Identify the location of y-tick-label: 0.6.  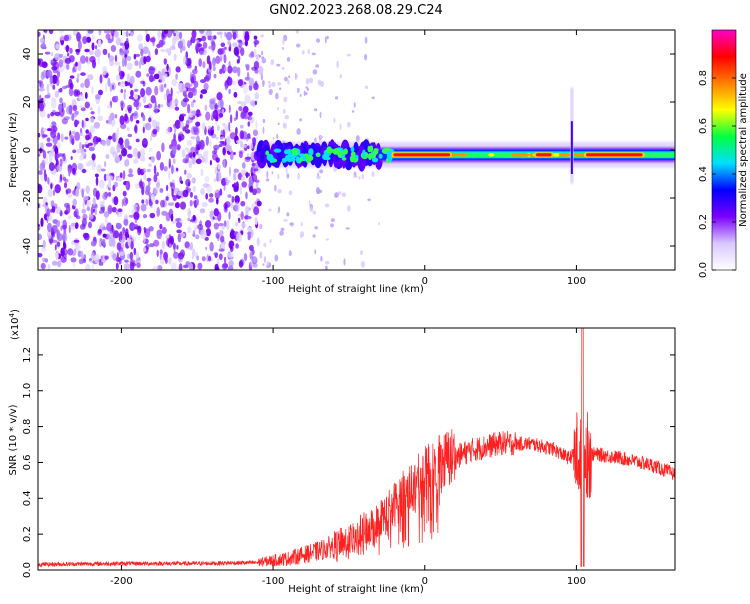
(27, 462).